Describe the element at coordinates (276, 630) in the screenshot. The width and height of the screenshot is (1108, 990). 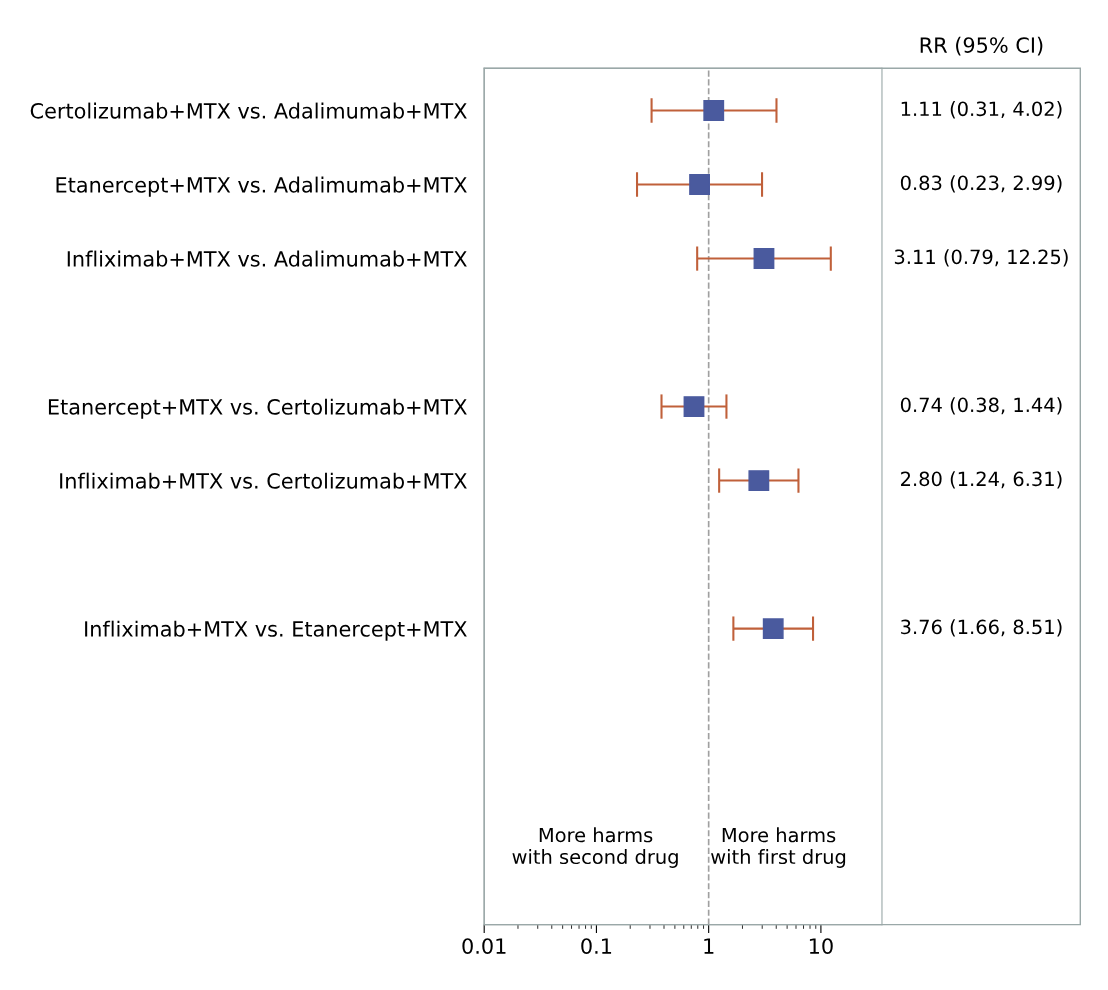
I see `y-tick-label: Infliximab+MTX vs. Etanercept+MTX` at that location.